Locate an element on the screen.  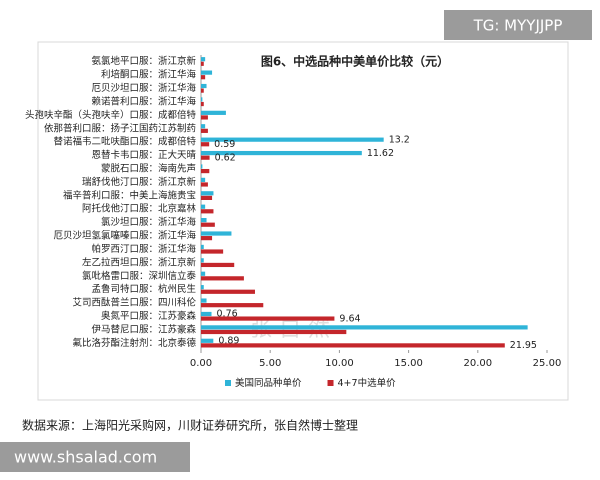
y-tick-label: 头孢呋辛酯（头孢呋辛）口服：成都倍特 is located at coordinates (111, 115).